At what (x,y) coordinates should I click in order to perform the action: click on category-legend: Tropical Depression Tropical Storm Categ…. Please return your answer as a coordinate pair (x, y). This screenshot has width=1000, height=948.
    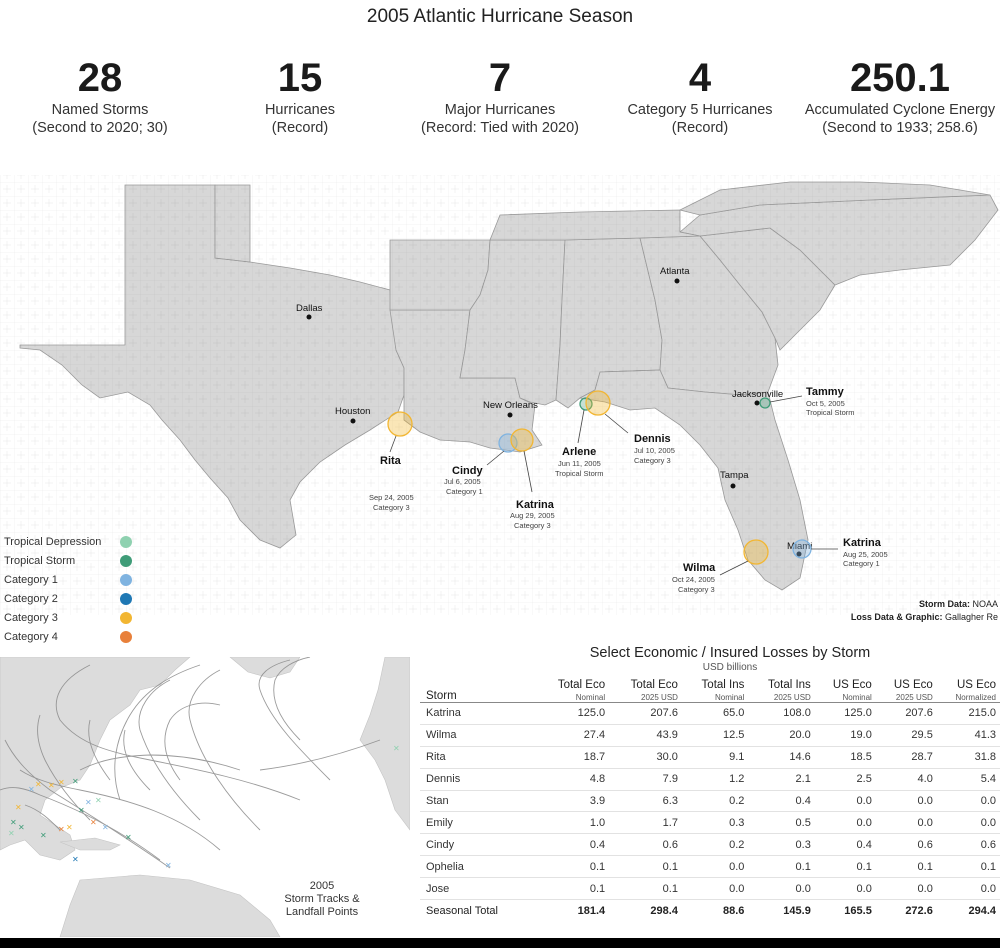
    Looking at the image, I should click on (74, 590).